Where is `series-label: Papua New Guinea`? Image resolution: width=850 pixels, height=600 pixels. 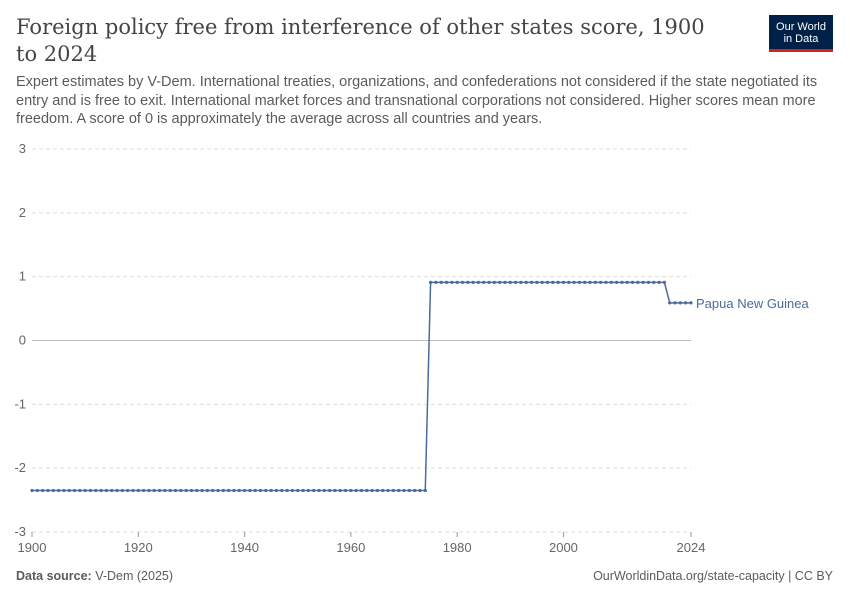 series-label: Papua New Guinea is located at coordinates (753, 303).